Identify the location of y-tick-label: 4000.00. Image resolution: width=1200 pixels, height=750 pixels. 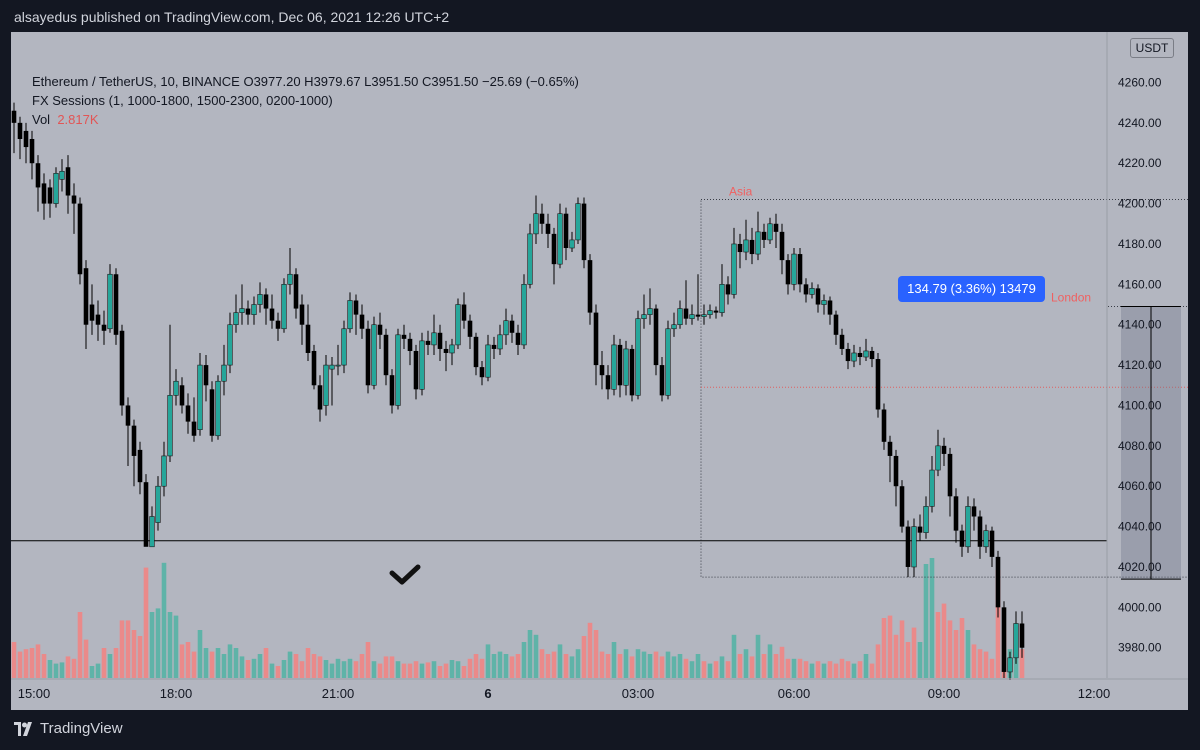
(1140, 607).